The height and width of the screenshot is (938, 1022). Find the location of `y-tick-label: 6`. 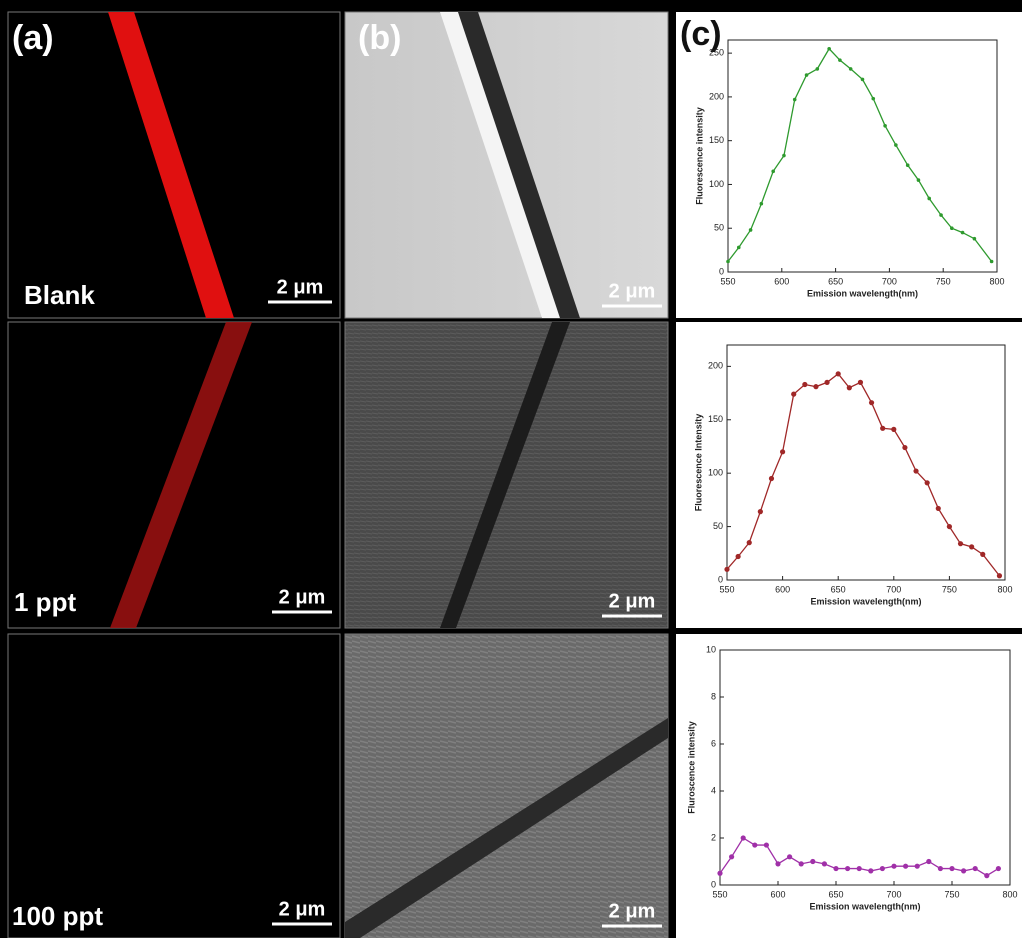

y-tick-label: 6 is located at coordinates (713, 743).